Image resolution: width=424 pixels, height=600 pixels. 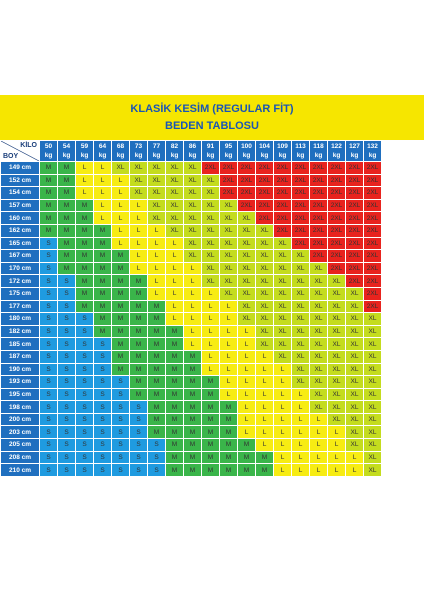 I want to click on table-row: 177 cm S S M M M M M L L L L XL XL XL XL XL XL XL 2XL, so click(x=191, y=306).